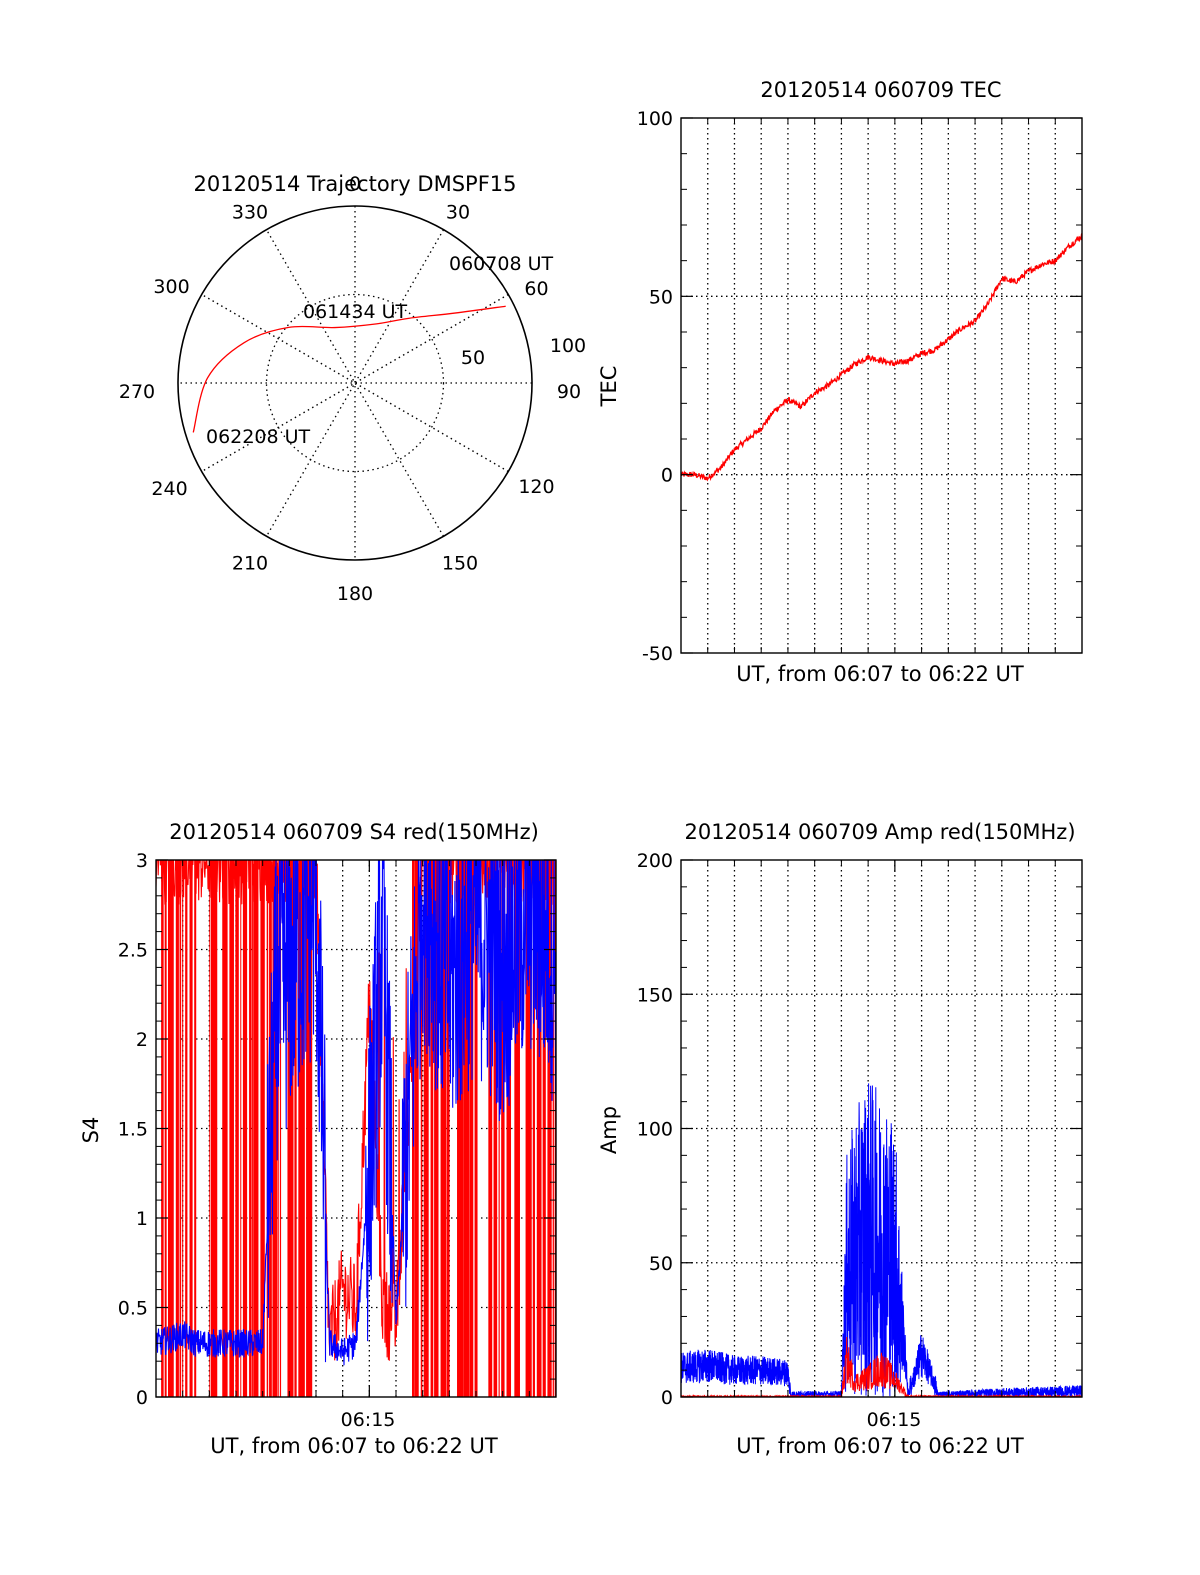 Image resolution: width=1200 pixels, height=1575 pixels. I want to click on amp-ticks, so click(881, 1128).